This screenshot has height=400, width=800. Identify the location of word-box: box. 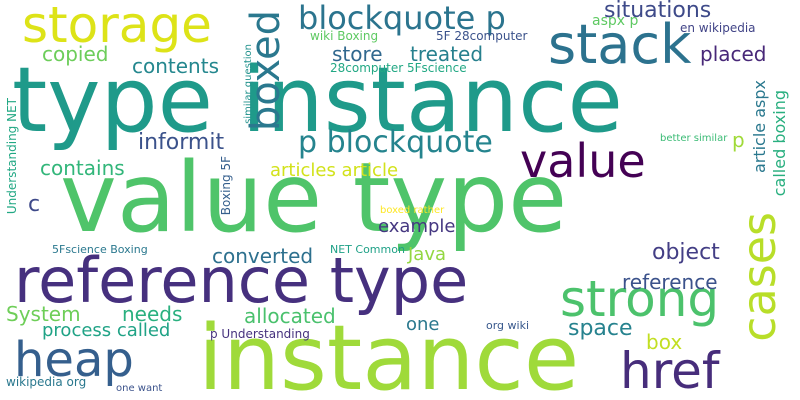
(664, 342).